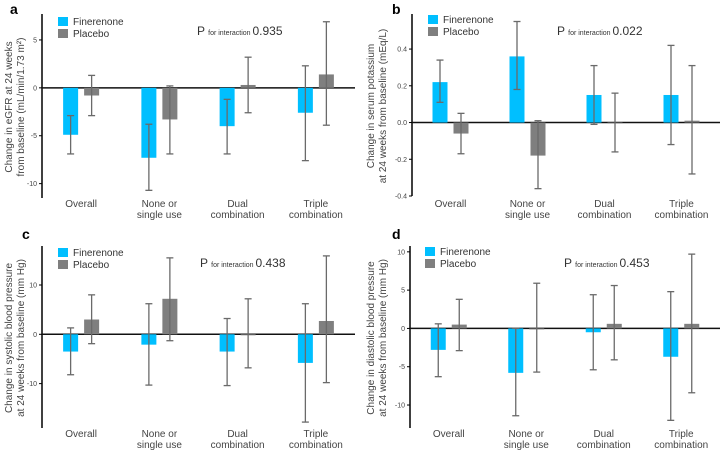  Describe the element at coordinates (634, 263) in the screenshot. I see `p-value: 0.453` at that location.